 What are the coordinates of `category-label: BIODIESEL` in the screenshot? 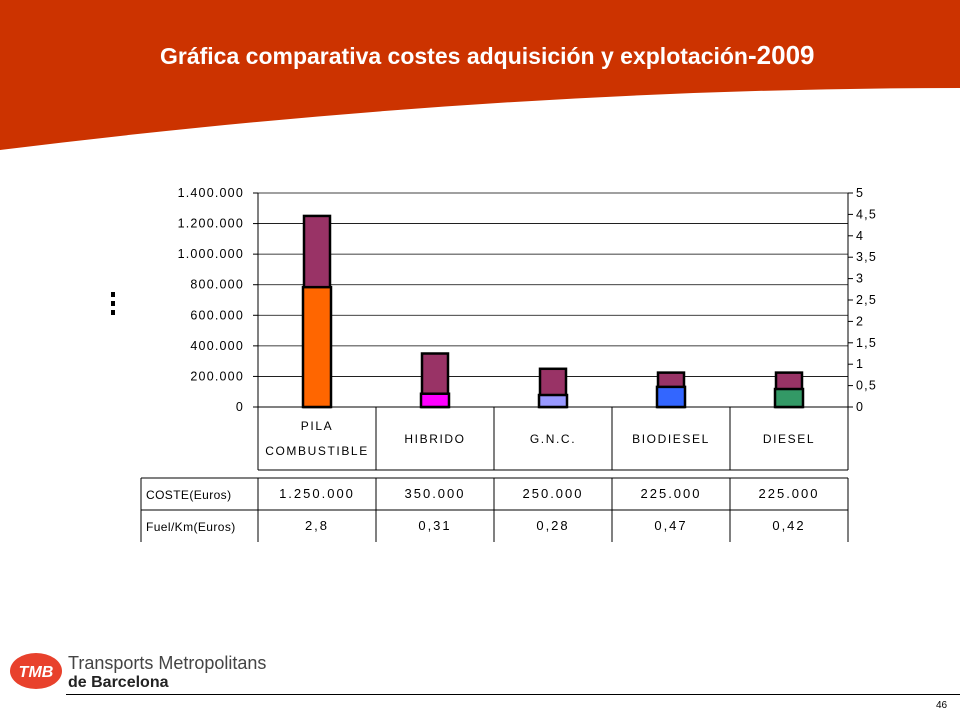 It's located at (671, 439).